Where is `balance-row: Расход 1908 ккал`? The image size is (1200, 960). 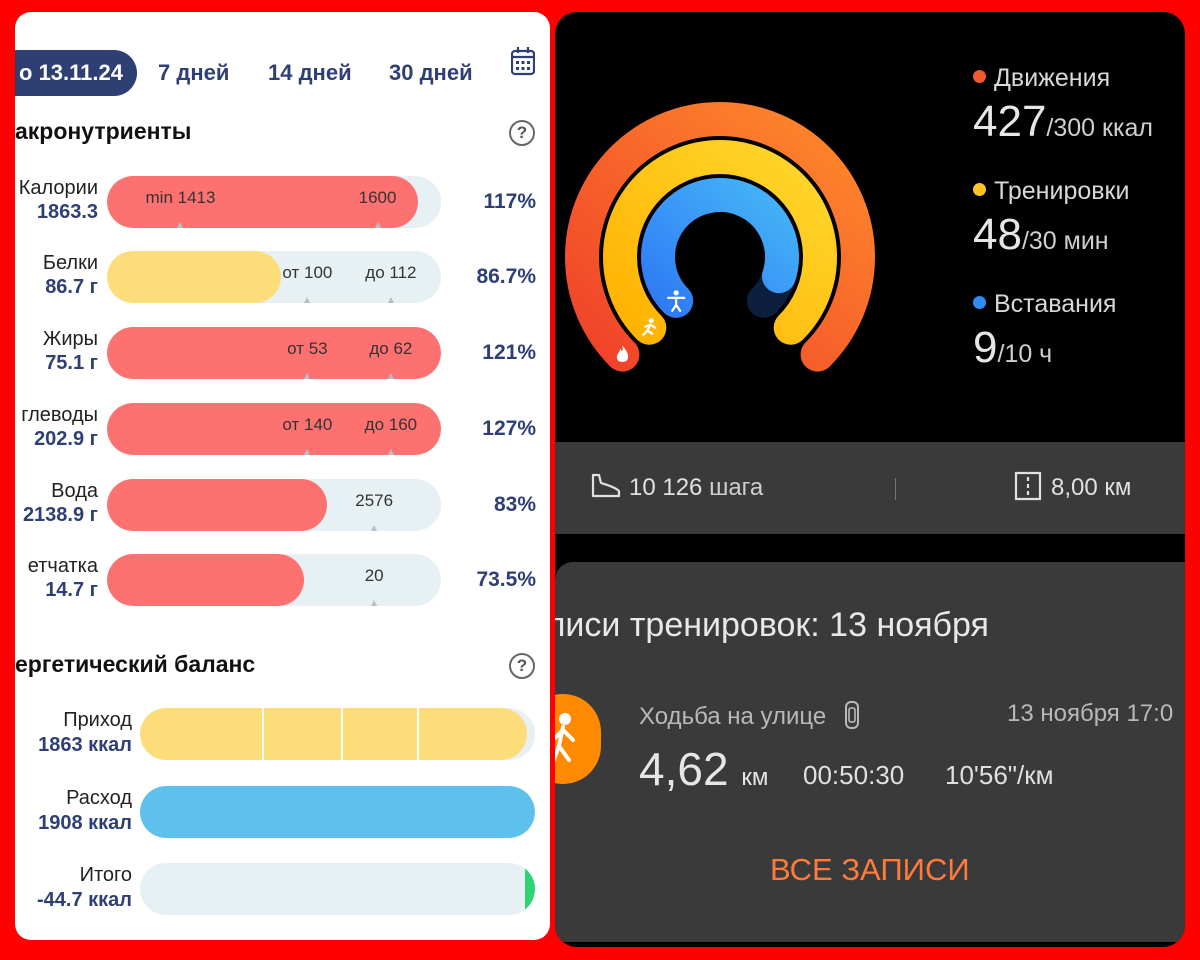 balance-row: Расход 1908 ккал is located at coordinates (282, 812).